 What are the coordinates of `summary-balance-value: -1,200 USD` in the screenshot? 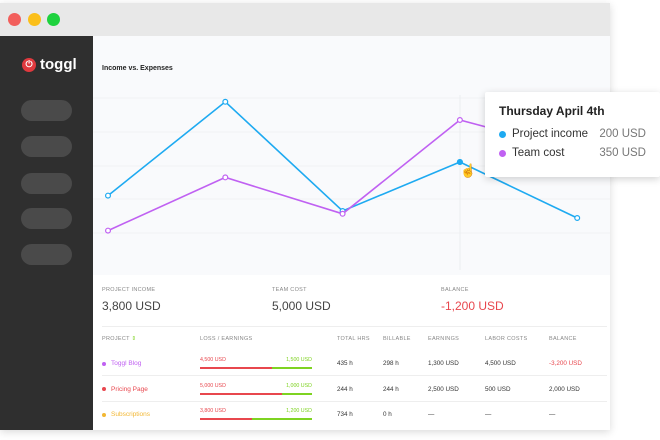 It's located at (472, 306).